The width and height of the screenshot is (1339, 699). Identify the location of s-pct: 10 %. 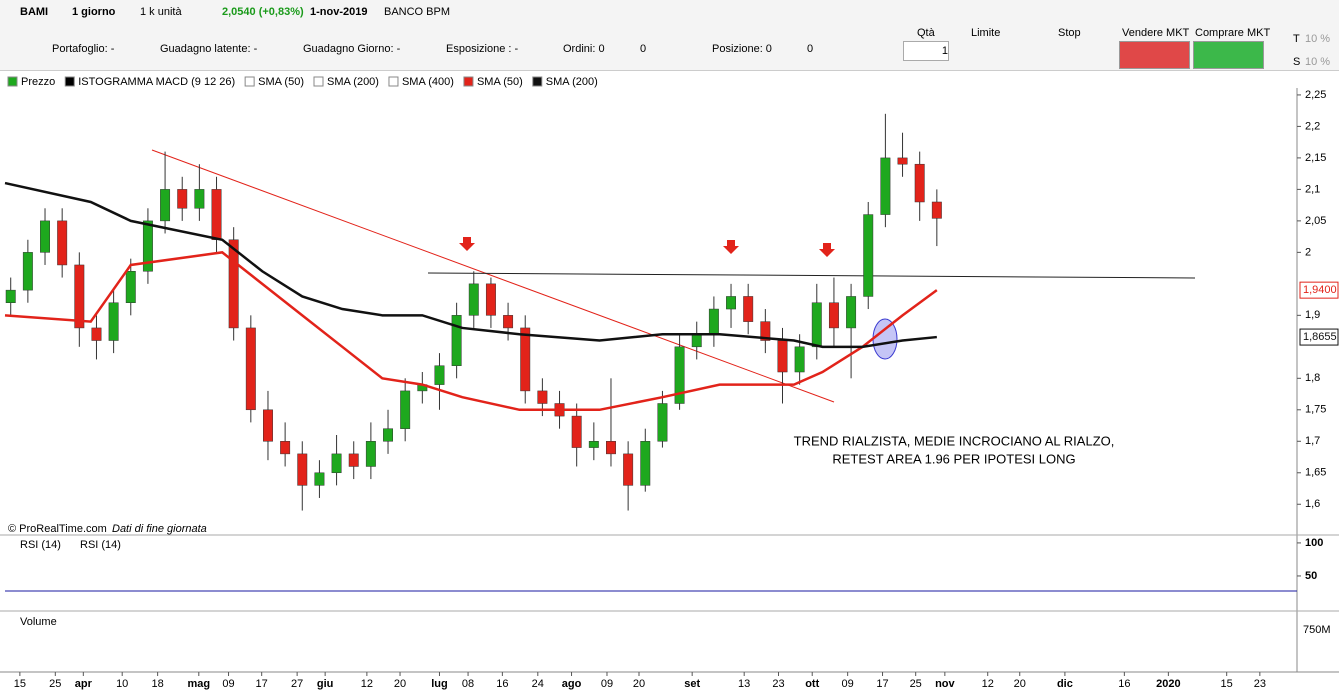
(1318, 62).